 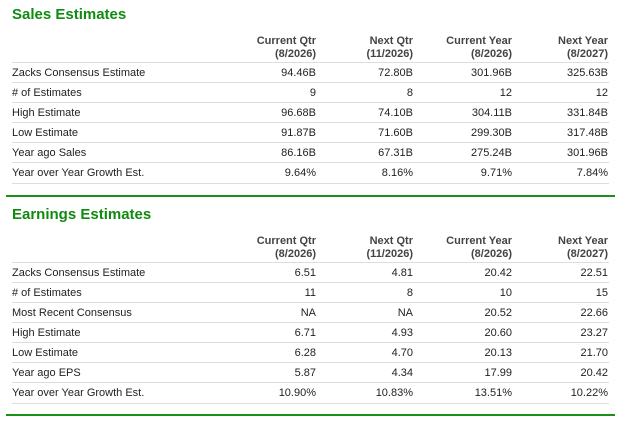 I want to click on cell-value: 325.63B, so click(x=587, y=73).